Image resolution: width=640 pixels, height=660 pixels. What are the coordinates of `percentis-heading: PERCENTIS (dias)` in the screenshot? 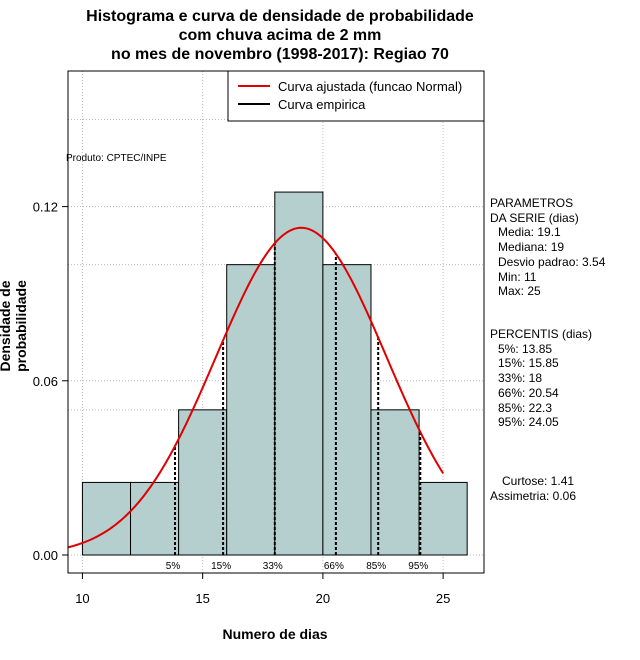 It's located at (541, 334).